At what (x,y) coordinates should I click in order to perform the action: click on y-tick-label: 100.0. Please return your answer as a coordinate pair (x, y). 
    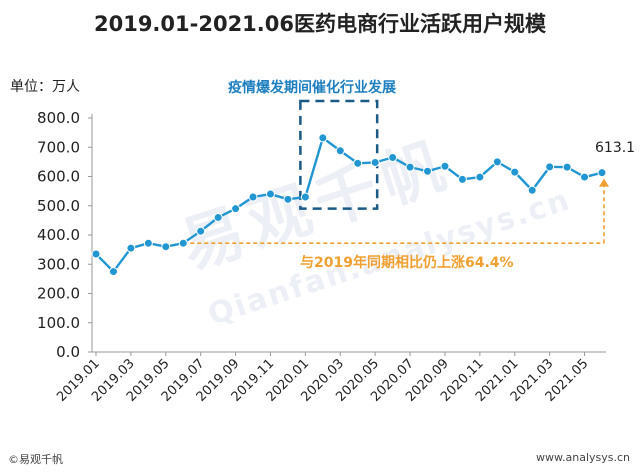
    Looking at the image, I should click on (58, 323).